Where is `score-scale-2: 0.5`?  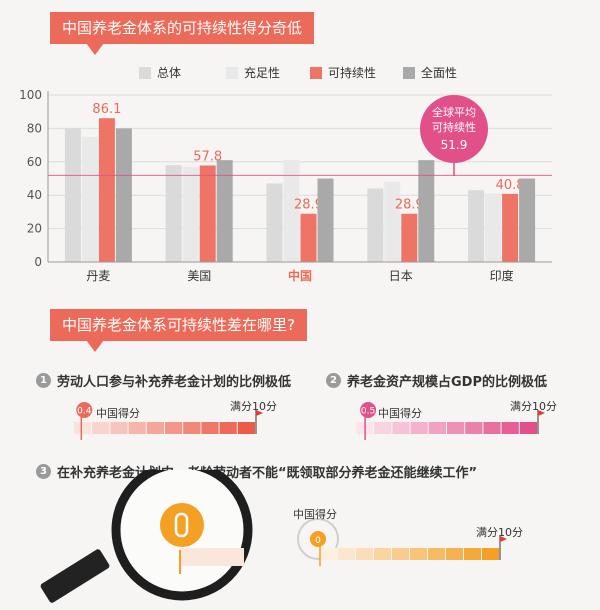 score-scale-2: 0.5 is located at coordinates (450, 421).